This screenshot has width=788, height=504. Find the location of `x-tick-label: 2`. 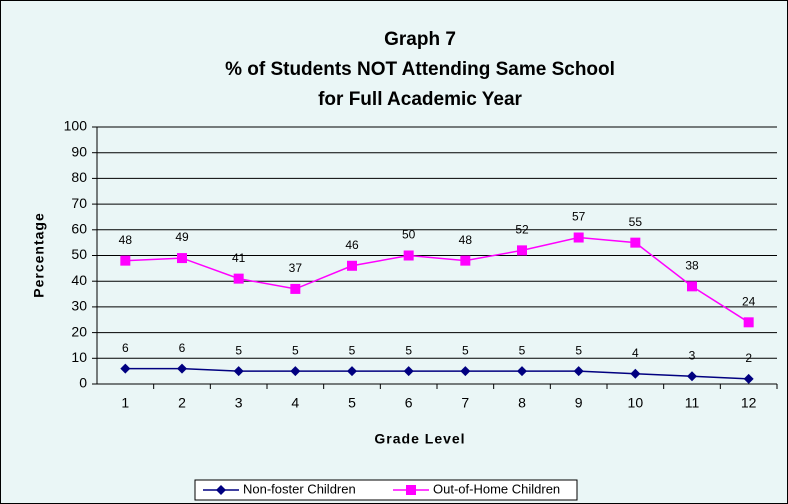

x-tick-label: 2 is located at coordinates (182, 403).